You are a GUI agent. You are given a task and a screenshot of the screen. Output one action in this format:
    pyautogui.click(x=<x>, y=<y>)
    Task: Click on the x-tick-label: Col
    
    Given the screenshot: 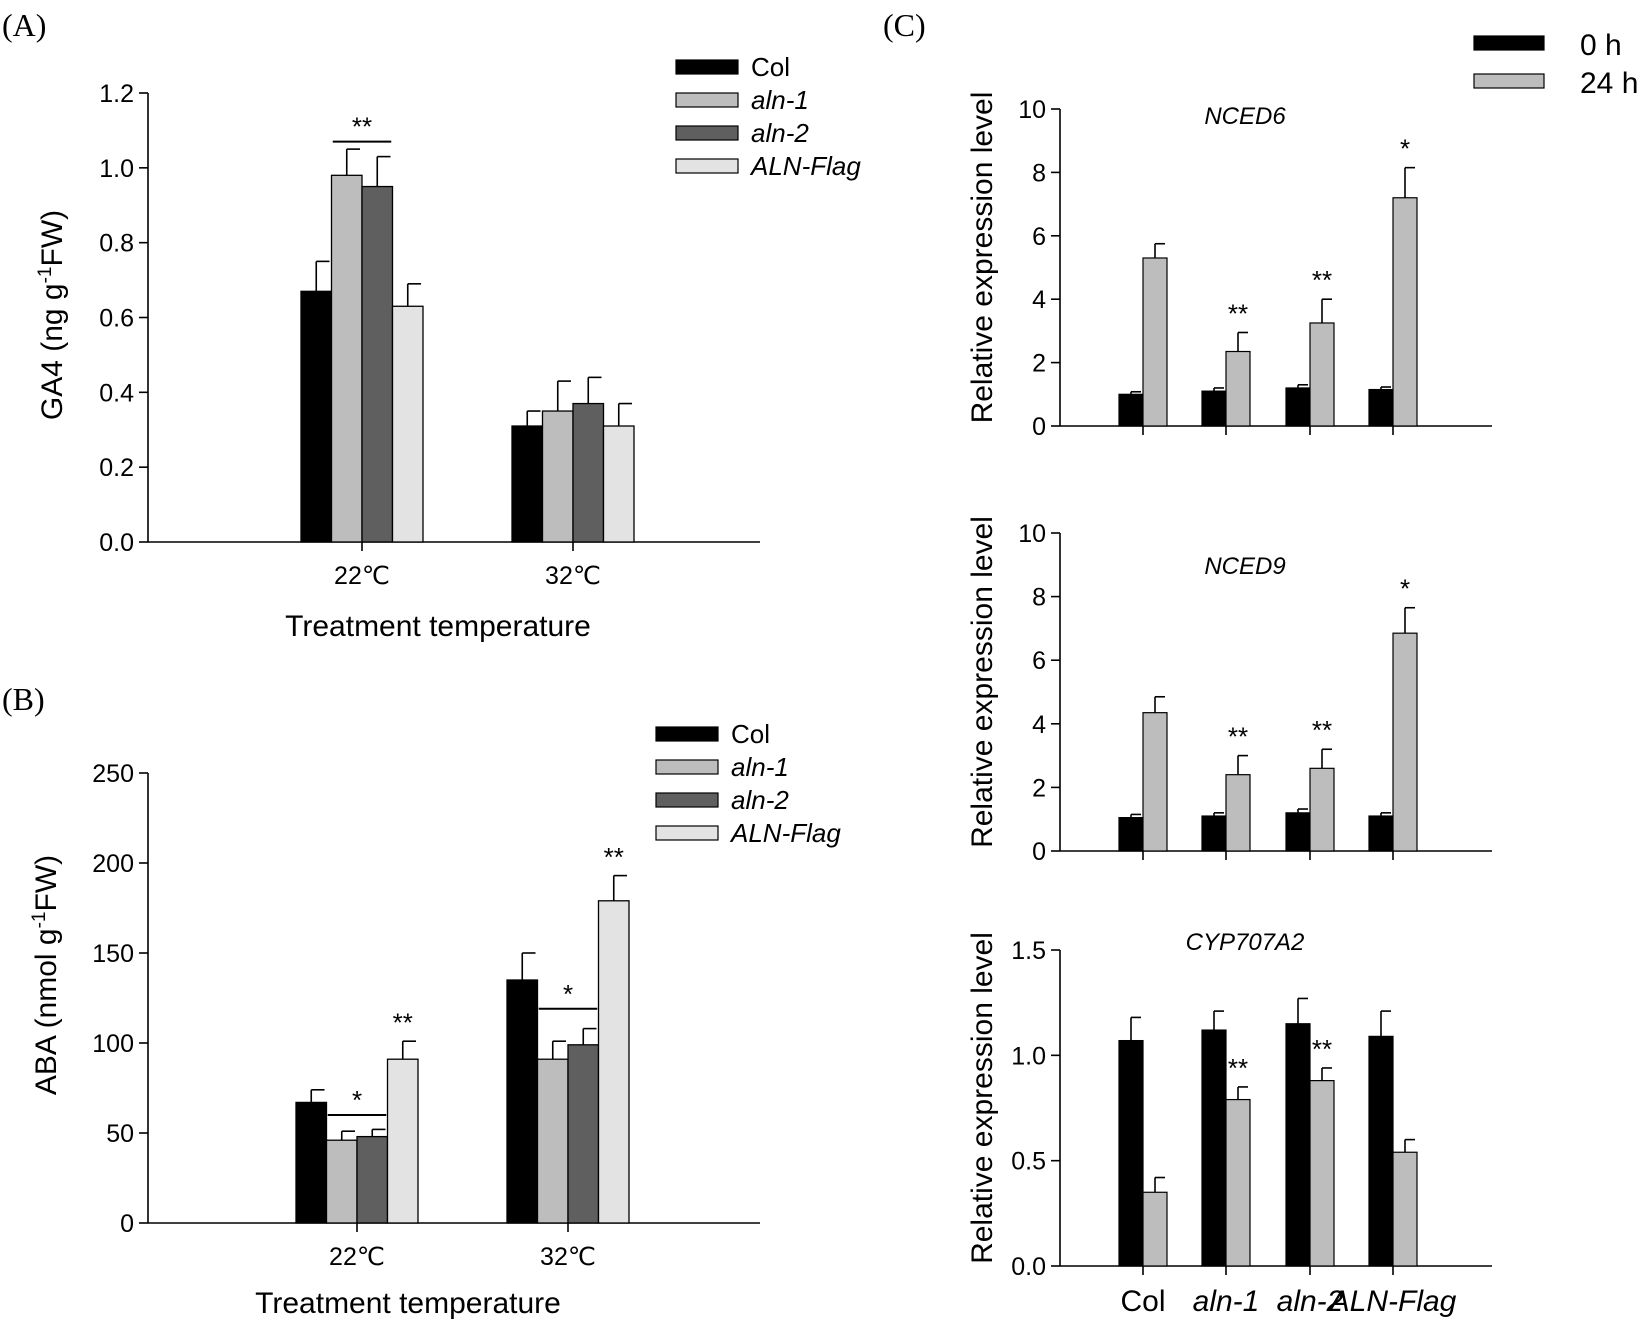 What is the action you would take?
    pyautogui.click(x=1142, y=1301)
    